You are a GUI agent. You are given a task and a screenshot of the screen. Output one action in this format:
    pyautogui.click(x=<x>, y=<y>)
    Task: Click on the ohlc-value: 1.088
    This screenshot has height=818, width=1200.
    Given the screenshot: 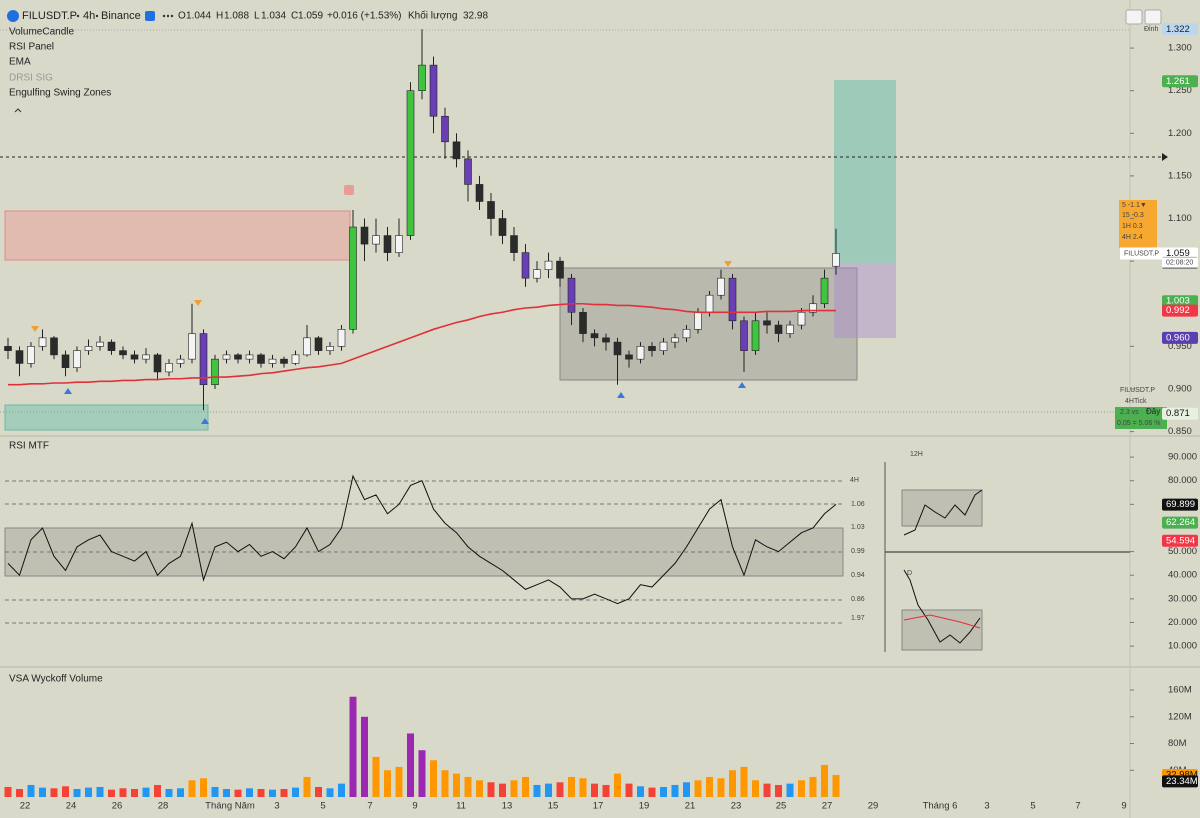 What is the action you would take?
    pyautogui.click(x=236, y=16)
    